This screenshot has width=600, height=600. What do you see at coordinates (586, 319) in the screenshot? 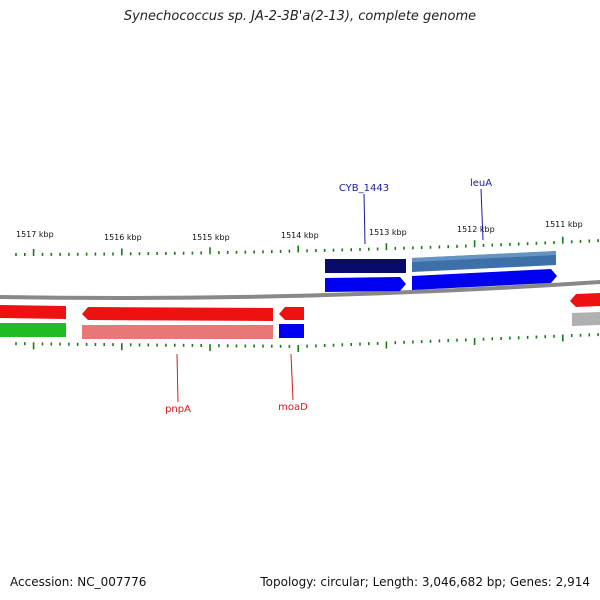
I see `gene-right-edge` at bounding box center [586, 319].